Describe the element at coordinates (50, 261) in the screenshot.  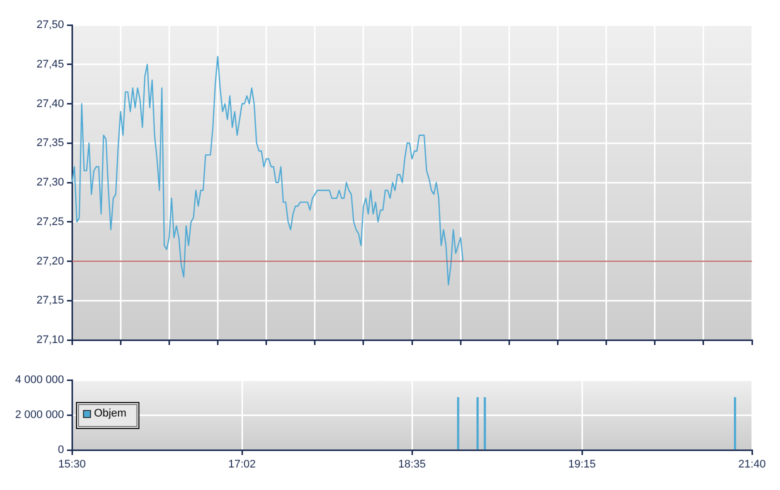
I see `y-tick-label: 27,20` at that location.